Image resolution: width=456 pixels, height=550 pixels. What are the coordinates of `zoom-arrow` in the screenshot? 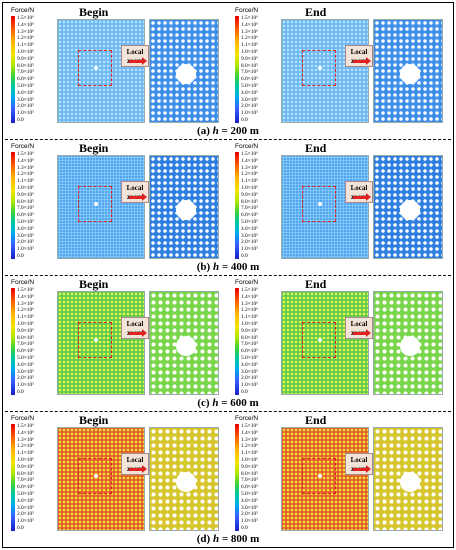 It's located at (138, 333).